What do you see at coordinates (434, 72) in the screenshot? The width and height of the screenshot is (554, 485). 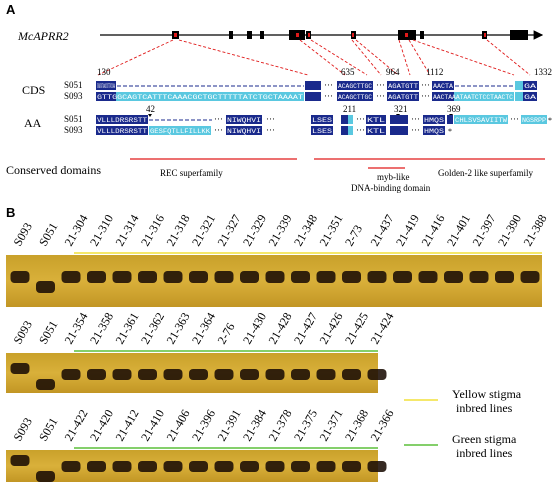 I see `cds-pos-1112: 1112` at bounding box center [434, 72].